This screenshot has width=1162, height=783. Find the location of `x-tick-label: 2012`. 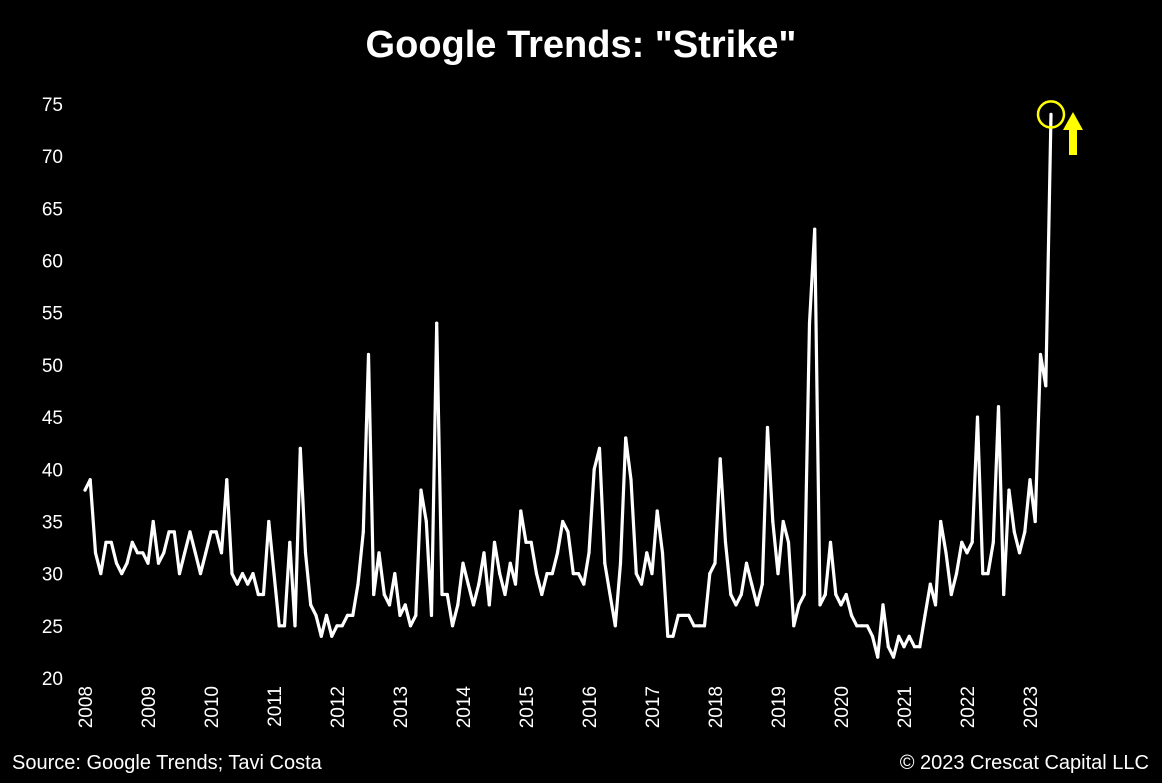

x-tick-label: 2012 is located at coordinates (338, 707).